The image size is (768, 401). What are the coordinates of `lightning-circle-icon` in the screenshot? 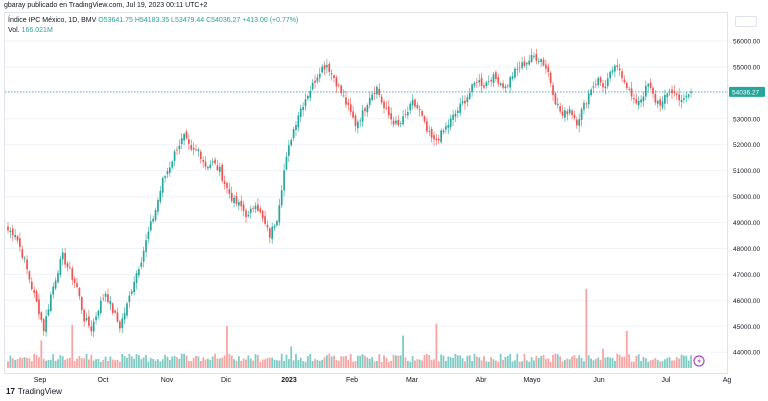 It's located at (699, 361).